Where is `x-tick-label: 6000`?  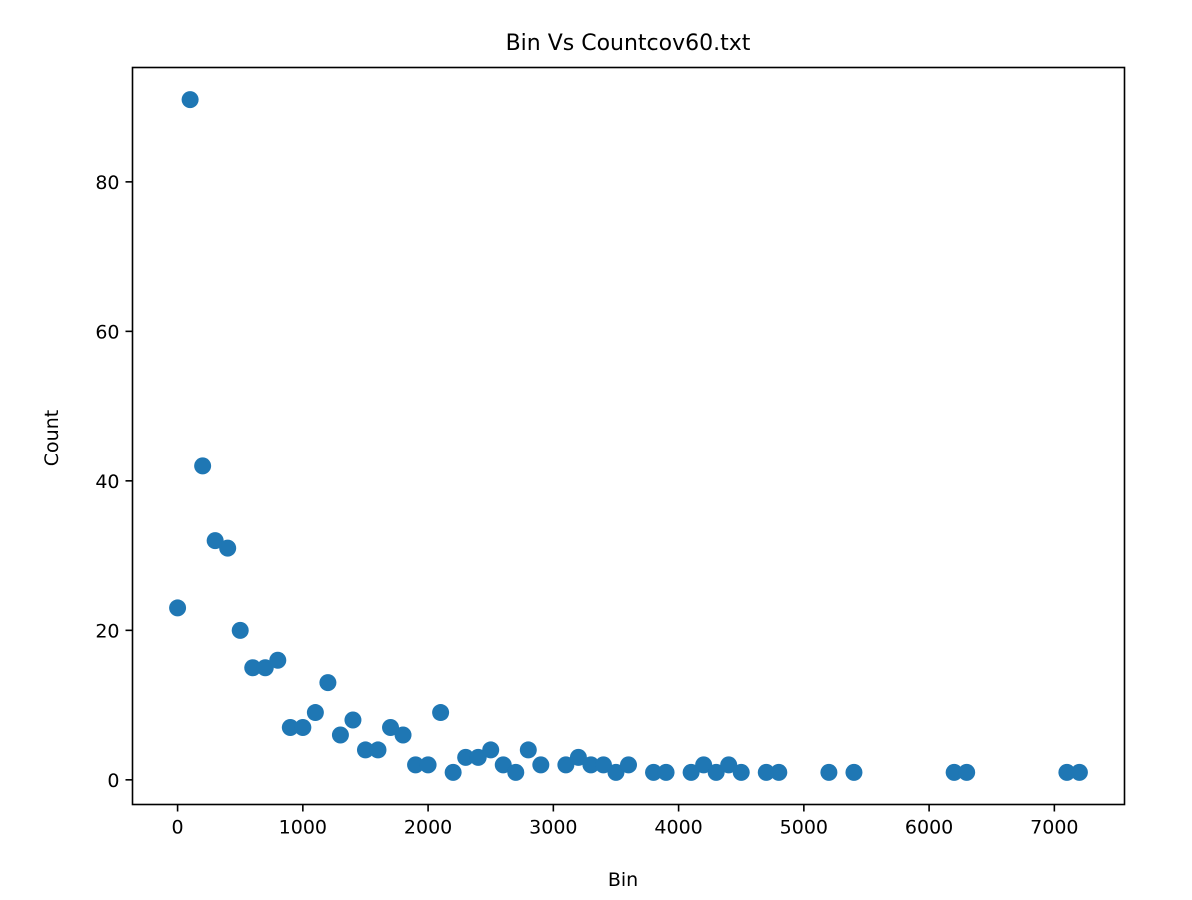
x-tick-label: 6000 is located at coordinates (929, 828).